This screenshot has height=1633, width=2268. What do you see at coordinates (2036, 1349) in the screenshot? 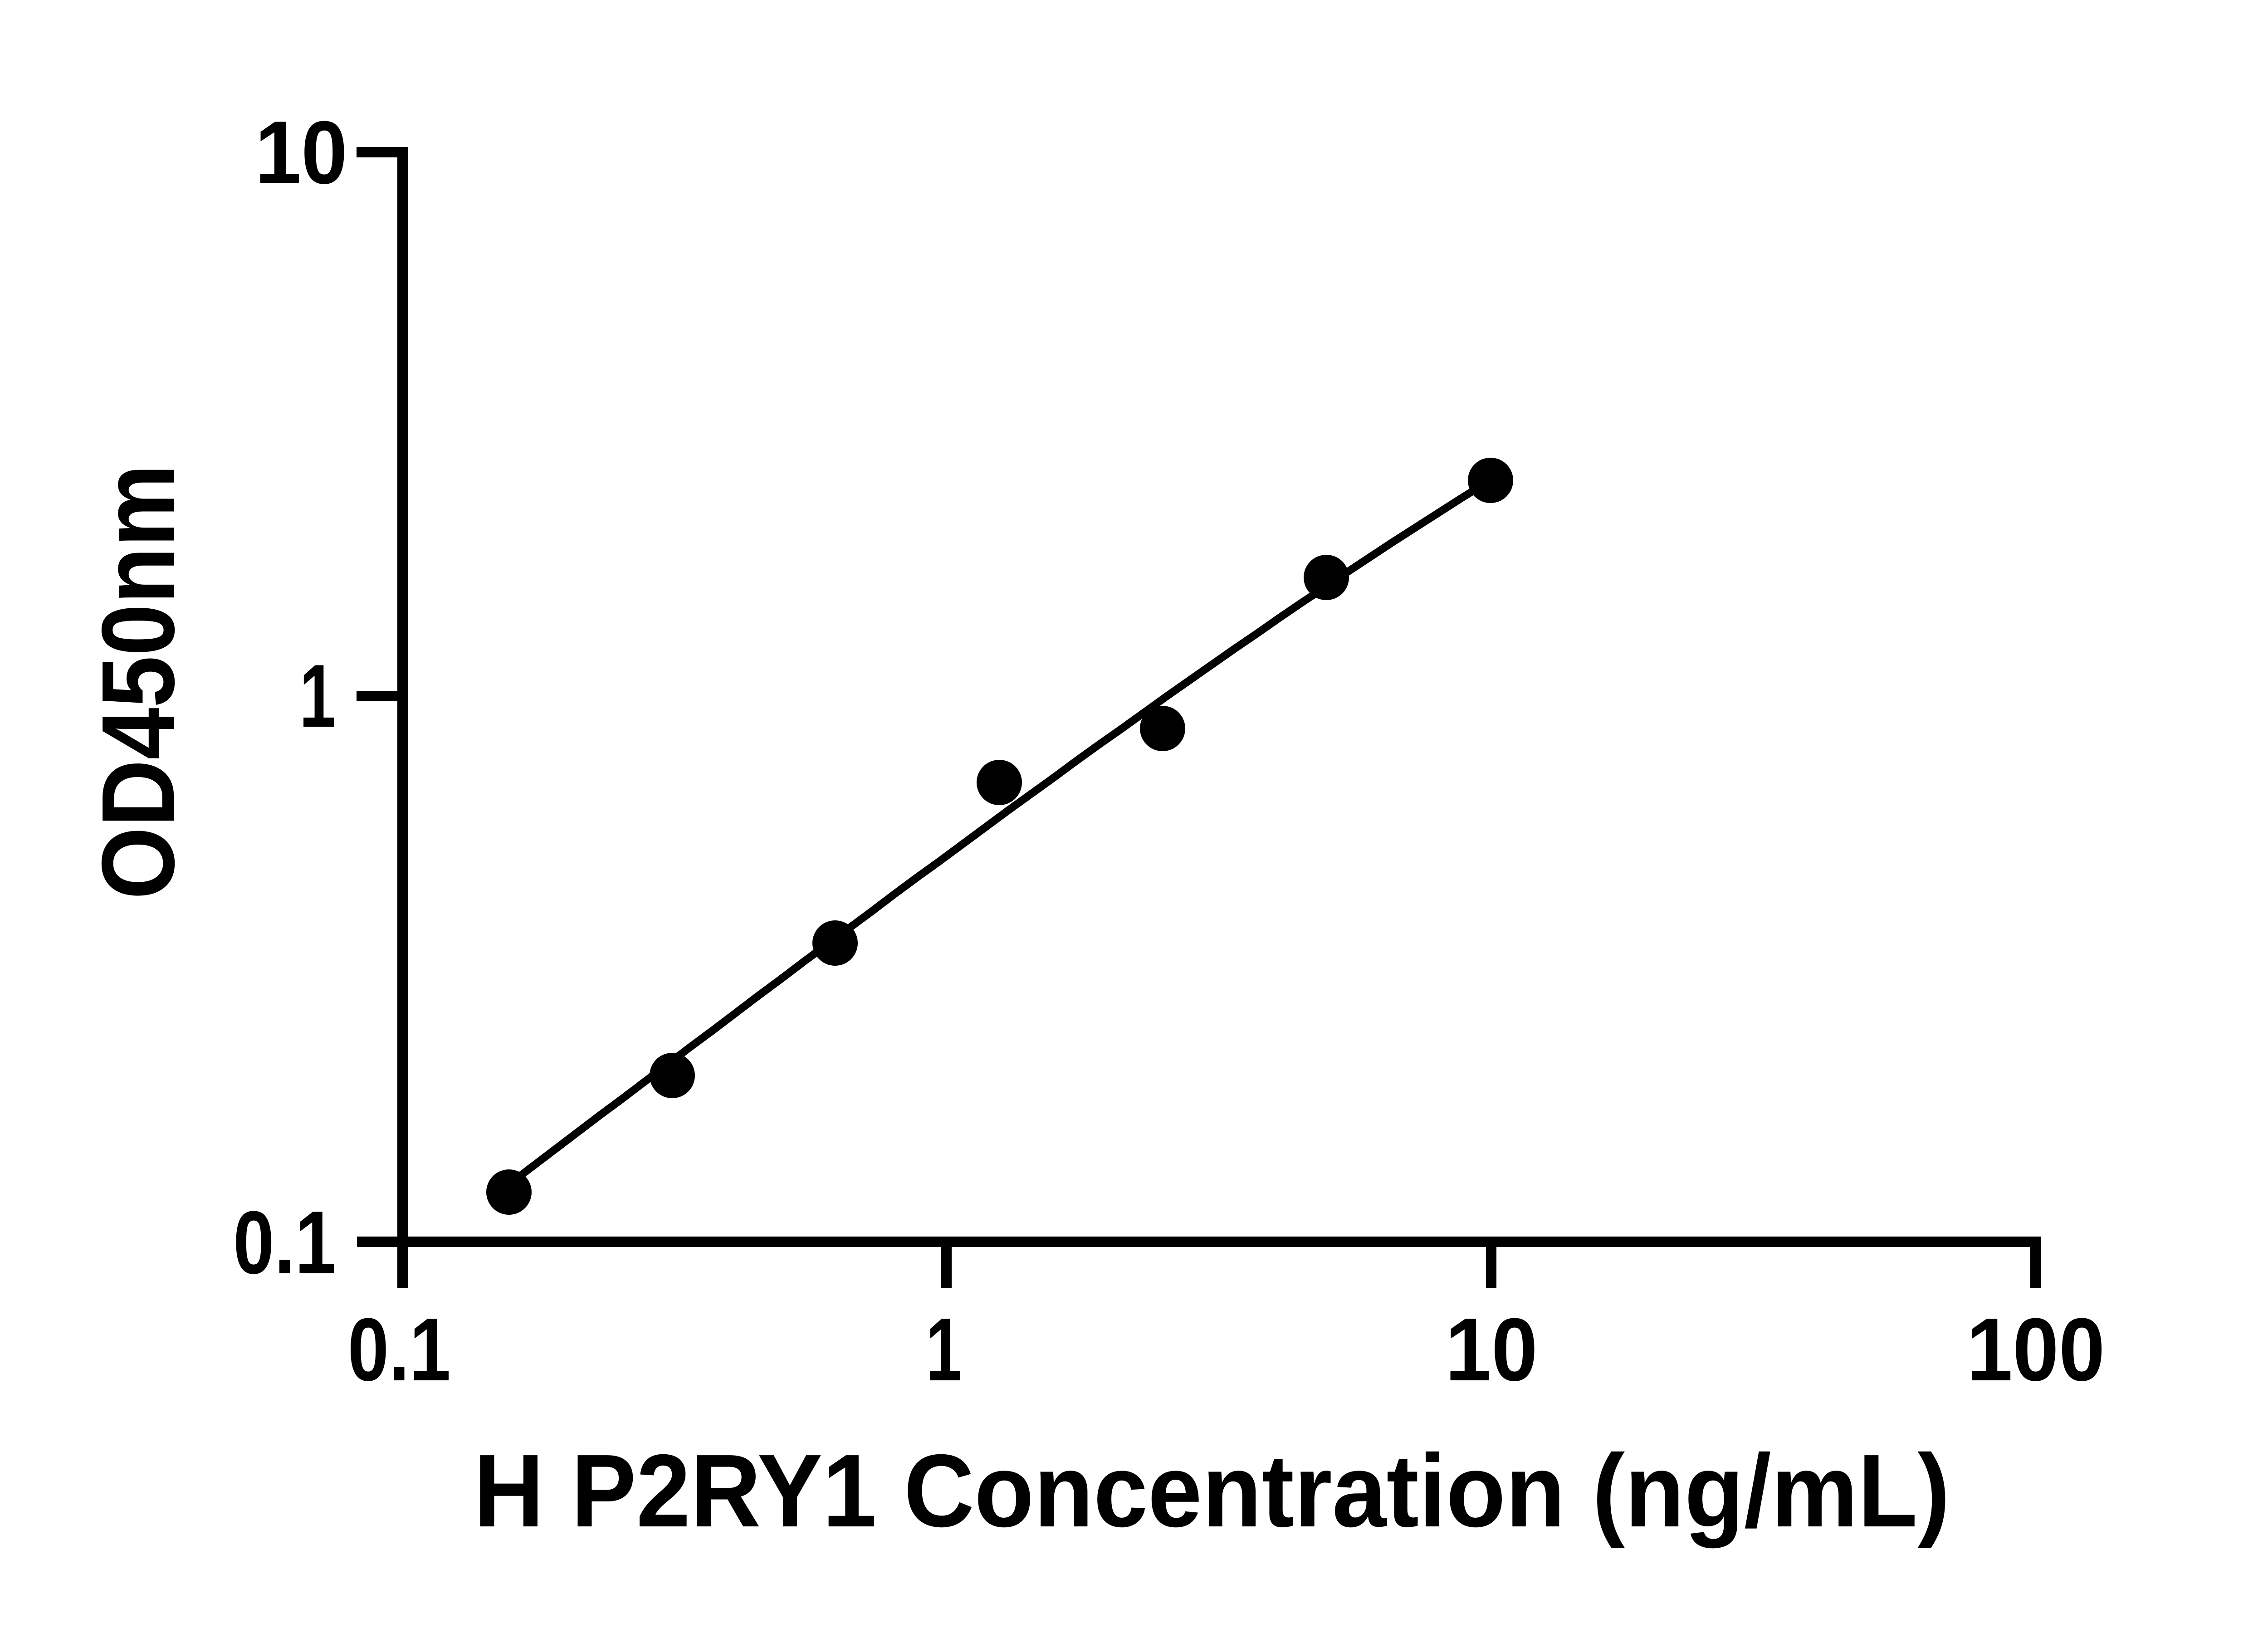
I see `svg-text: 100` at bounding box center [2036, 1349].